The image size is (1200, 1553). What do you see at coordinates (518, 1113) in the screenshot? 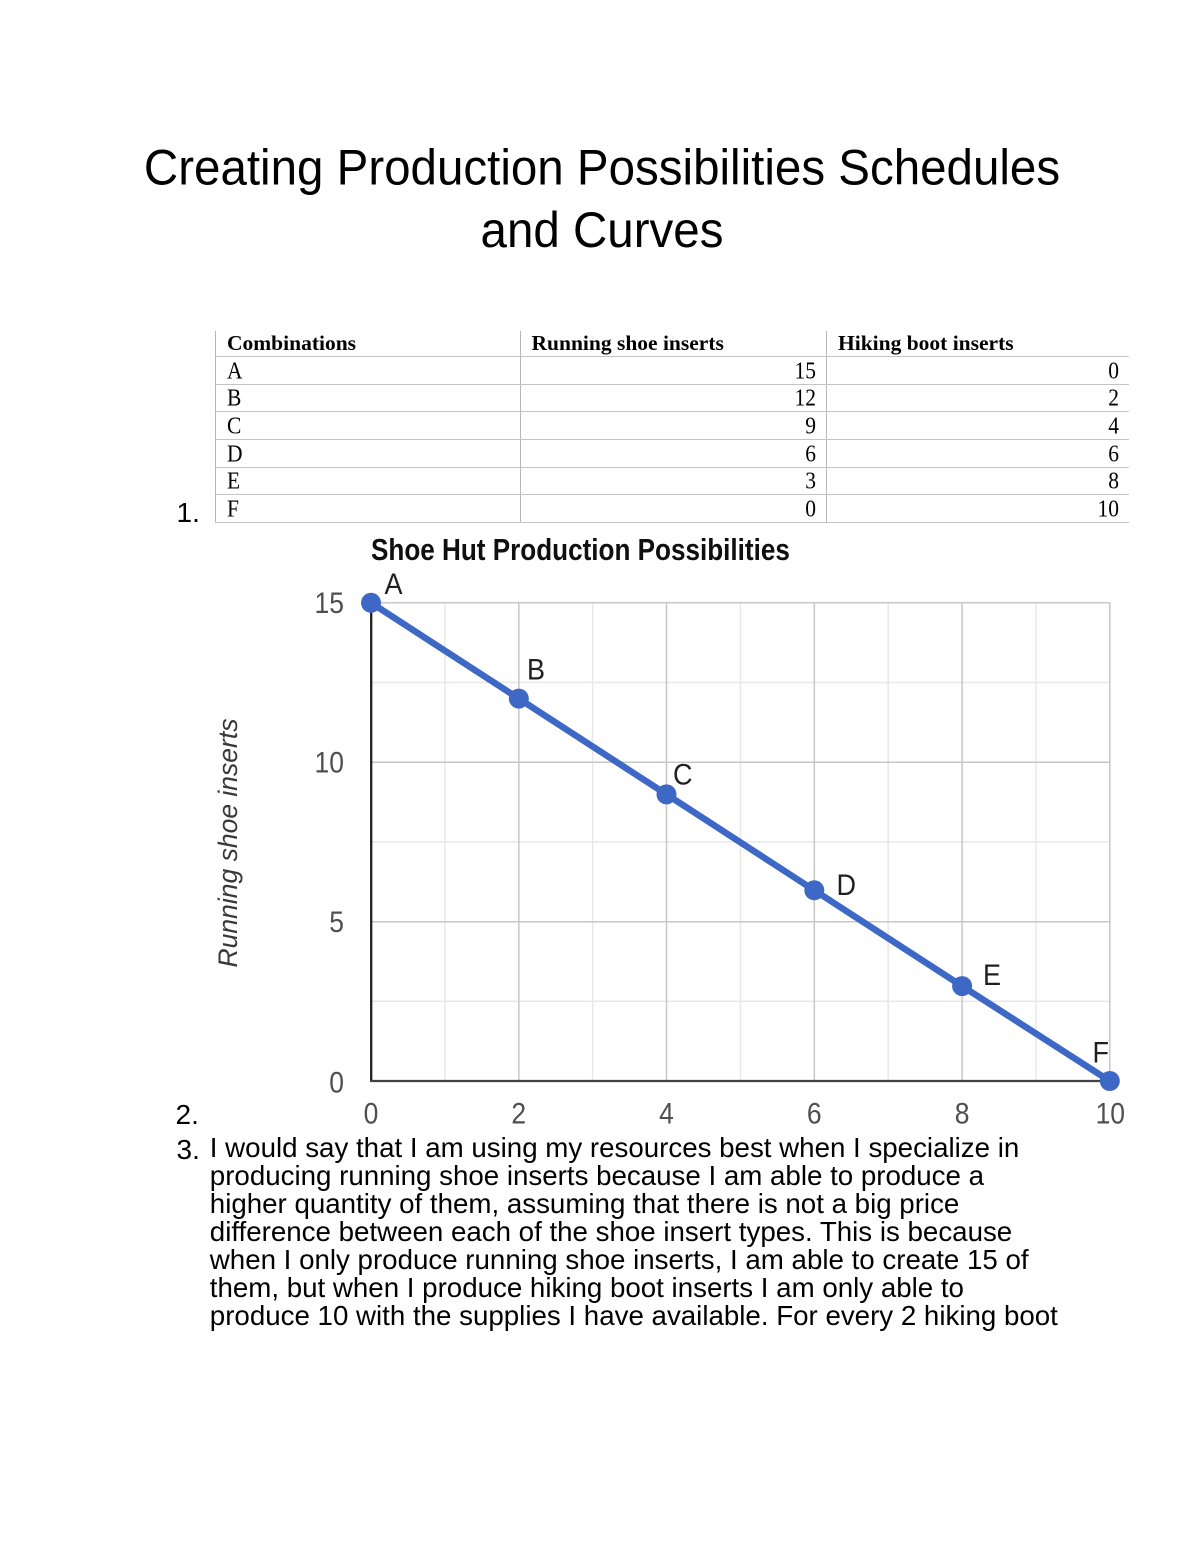
I see `svg-text: 2` at bounding box center [518, 1113].